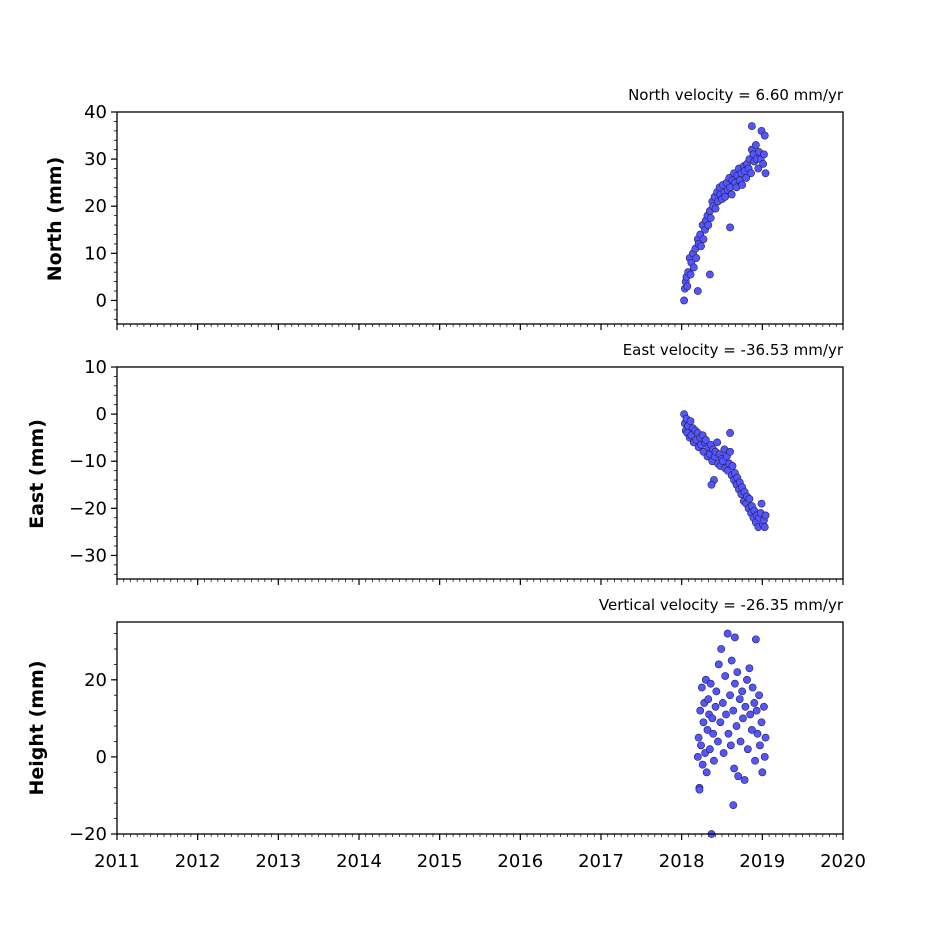  Describe the element at coordinates (95, 112) in the screenshot. I see `y-tick-label: 40` at that location.